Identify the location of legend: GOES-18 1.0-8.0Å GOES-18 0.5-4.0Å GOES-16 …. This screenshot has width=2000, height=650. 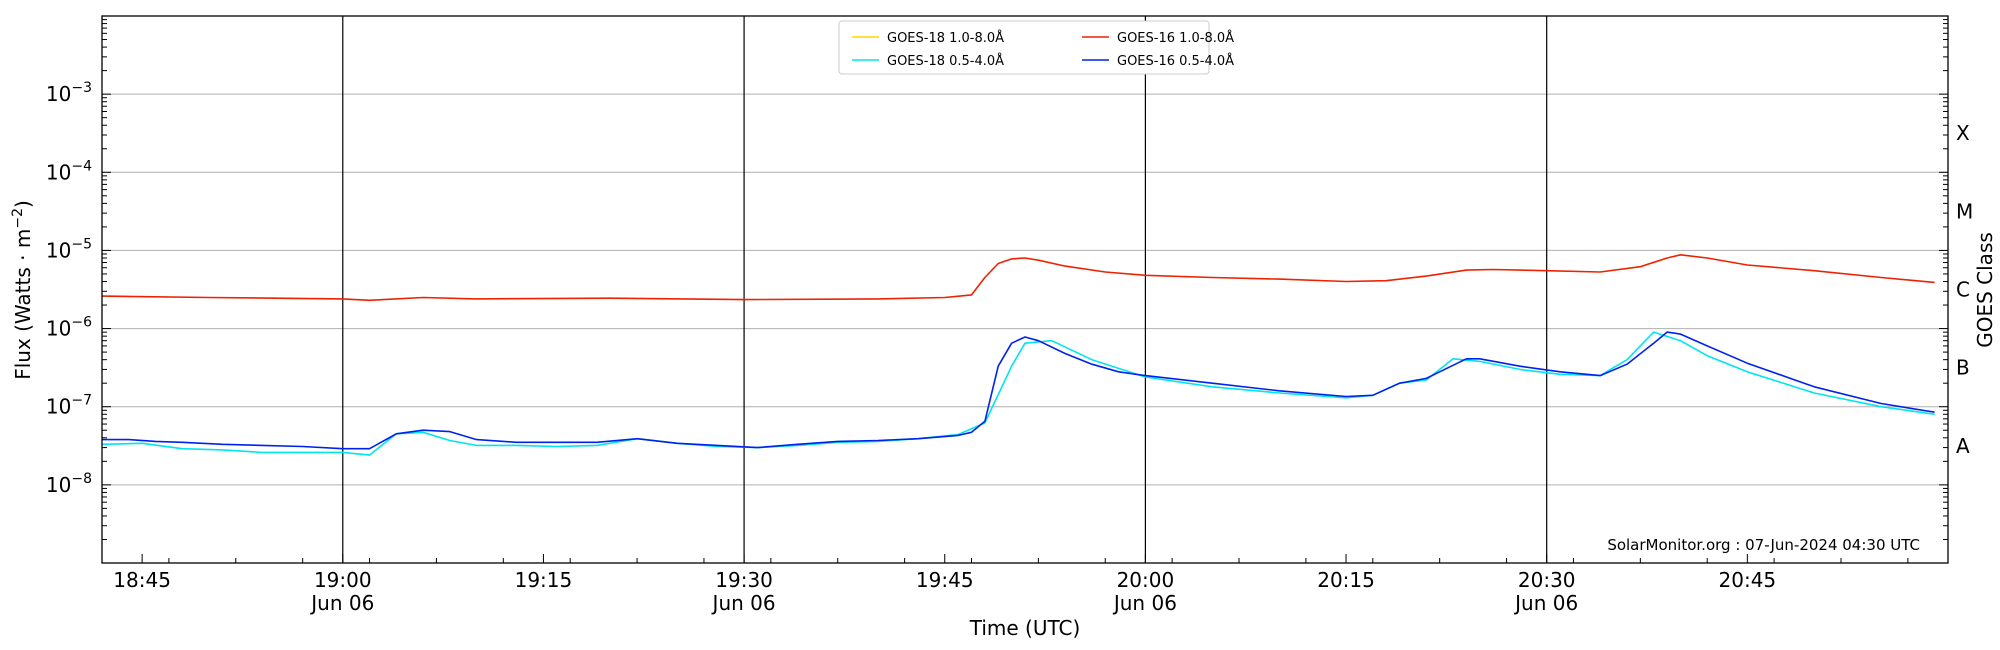
(1036, 47).